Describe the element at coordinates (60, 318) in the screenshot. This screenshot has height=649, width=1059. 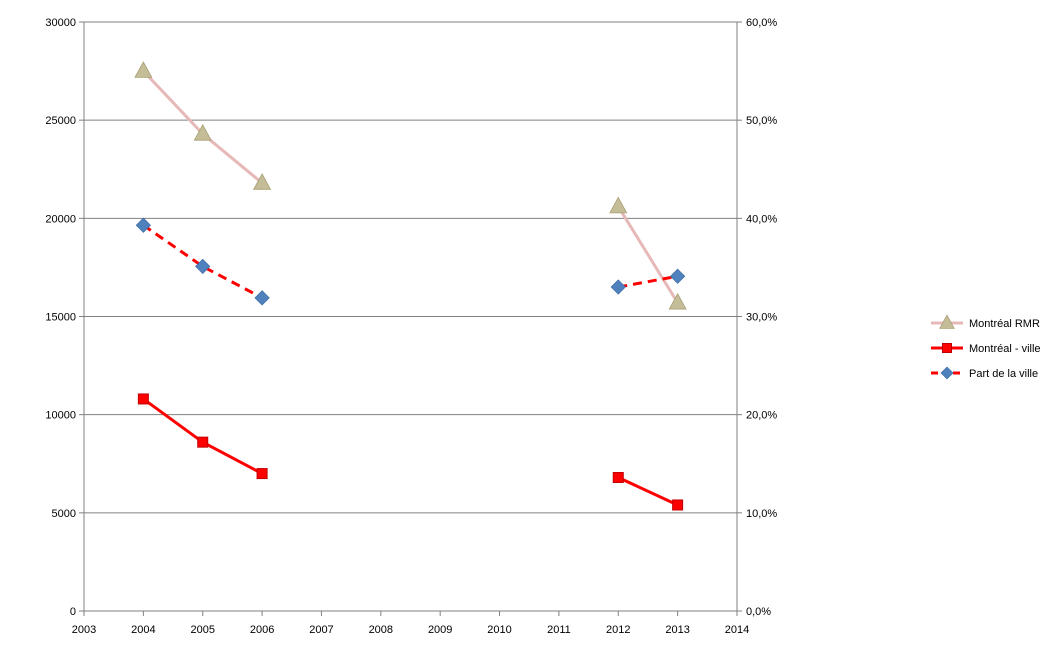
I see `y-left-tick-label: 15000` at that location.